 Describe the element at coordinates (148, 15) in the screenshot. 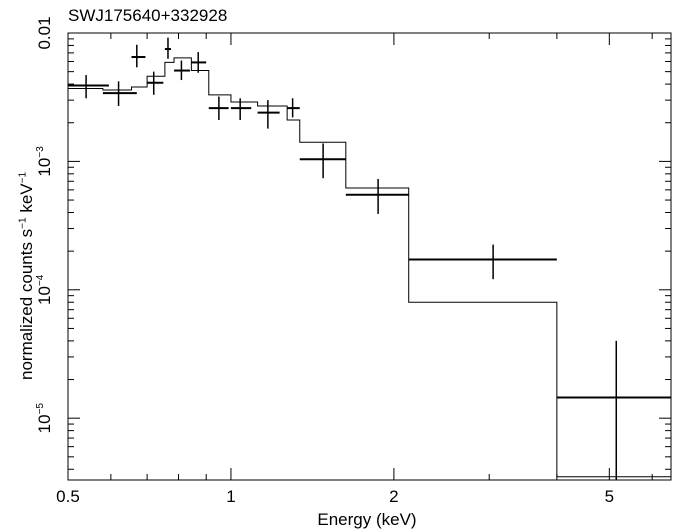

I see `chart-title: SWJ175640+332928` at that location.